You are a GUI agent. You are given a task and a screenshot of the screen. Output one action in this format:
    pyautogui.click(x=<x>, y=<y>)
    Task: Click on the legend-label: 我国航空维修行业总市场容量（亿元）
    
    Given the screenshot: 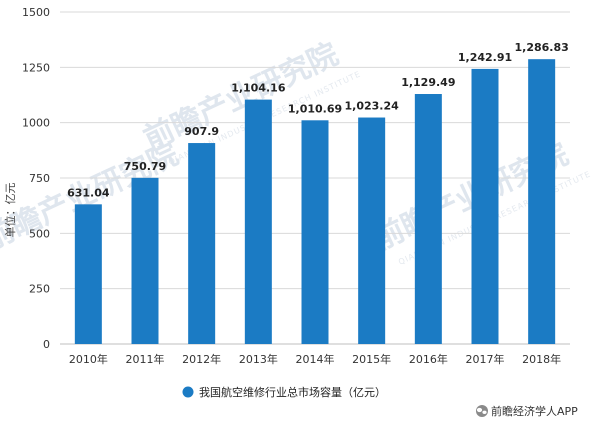 What is the action you would take?
    pyautogui.click(x=292, y=392)
    